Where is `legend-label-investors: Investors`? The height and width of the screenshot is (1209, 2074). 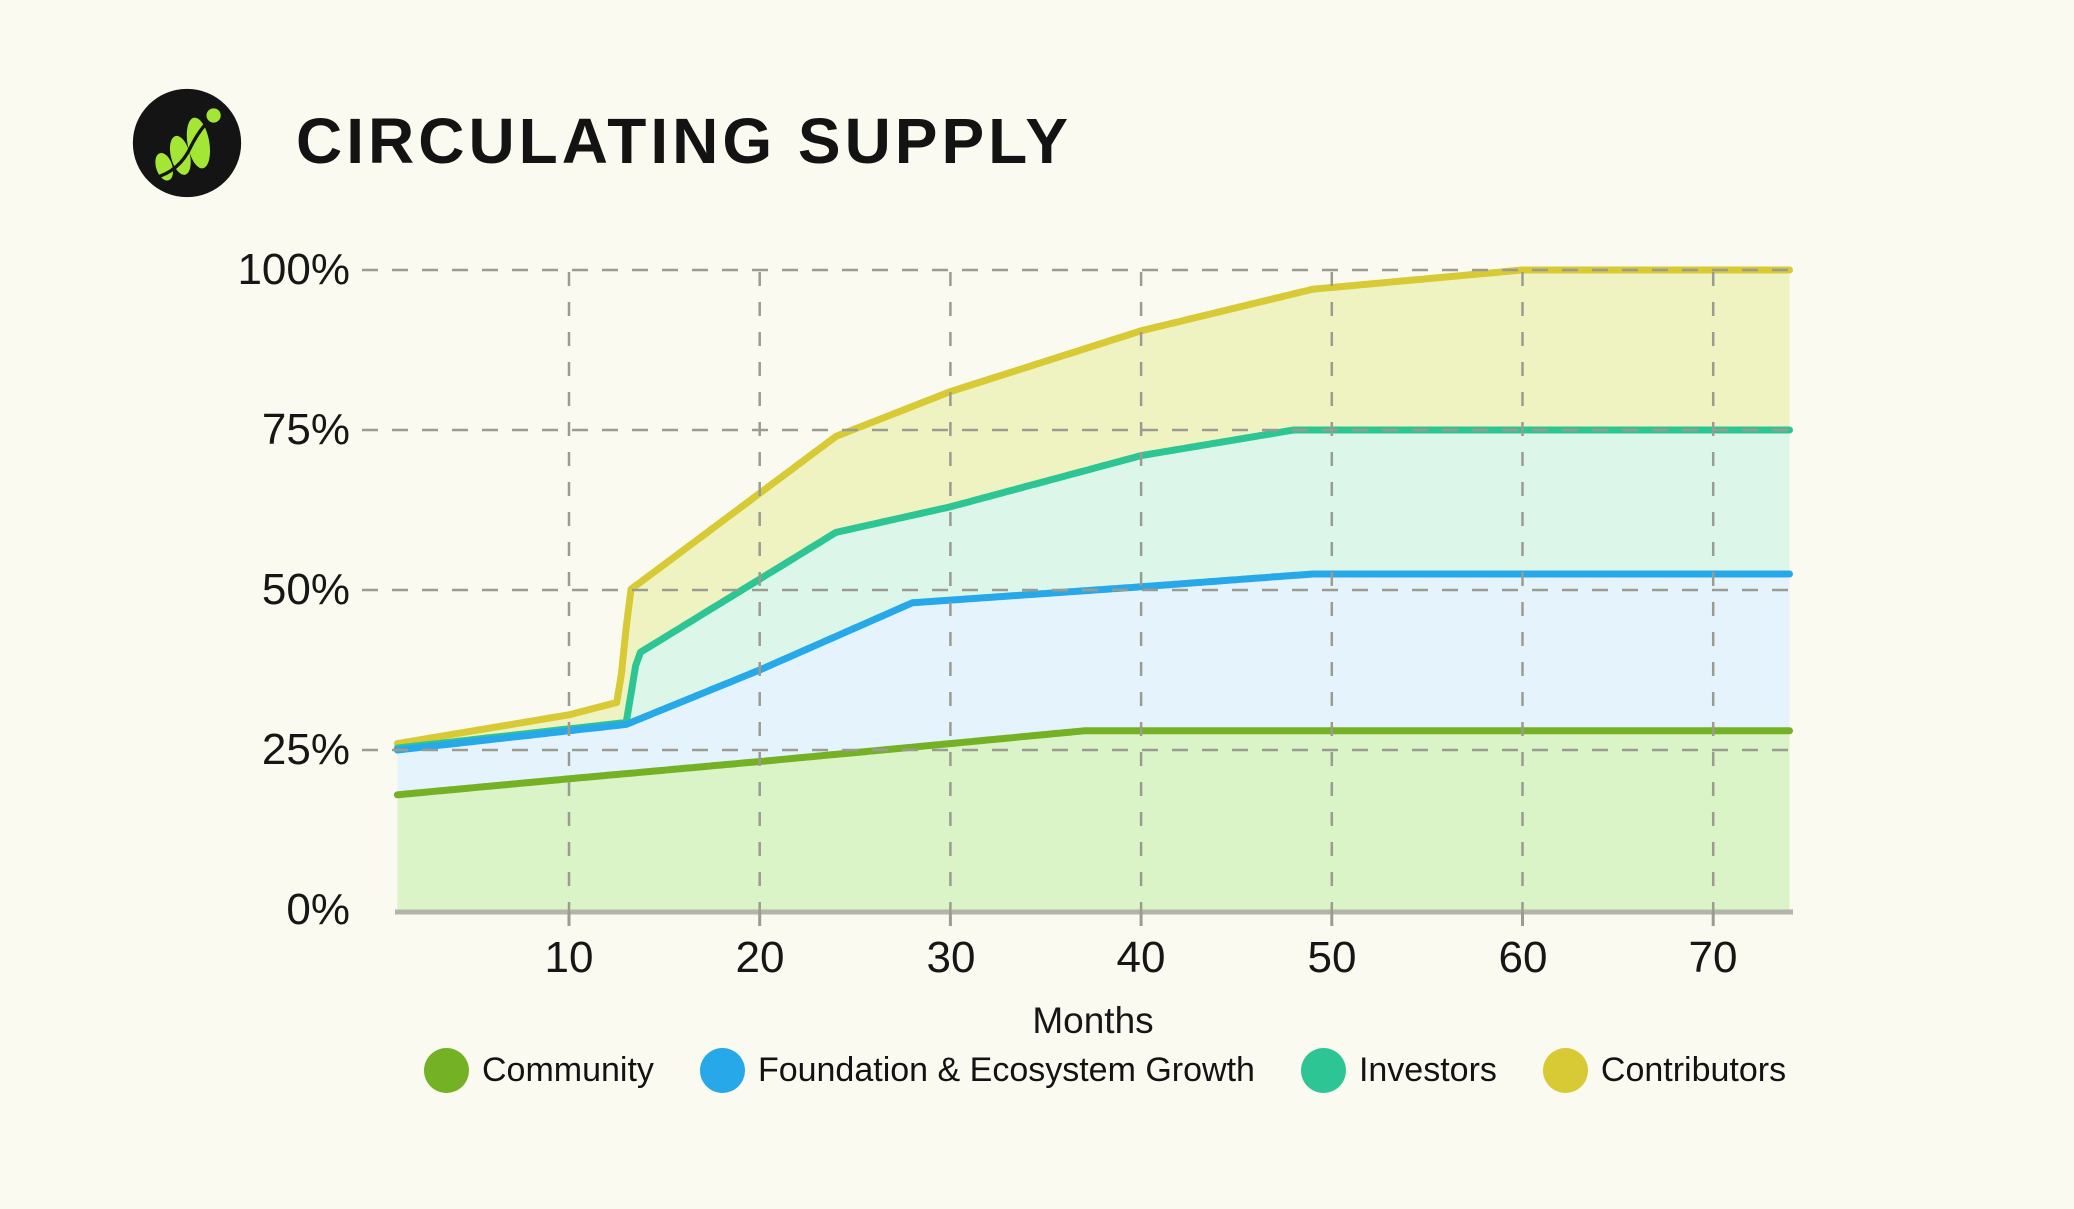 legend-label-investors: Investors is located at coordinates (1427, 1070).